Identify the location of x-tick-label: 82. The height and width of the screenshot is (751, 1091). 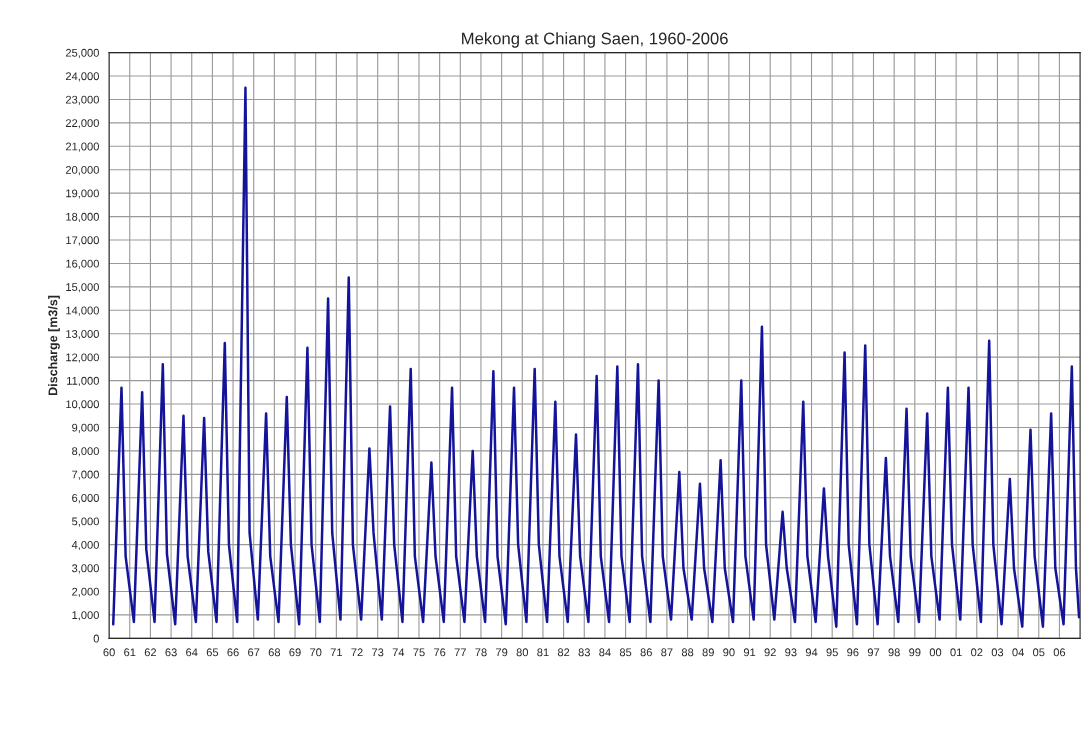
(563, 652).